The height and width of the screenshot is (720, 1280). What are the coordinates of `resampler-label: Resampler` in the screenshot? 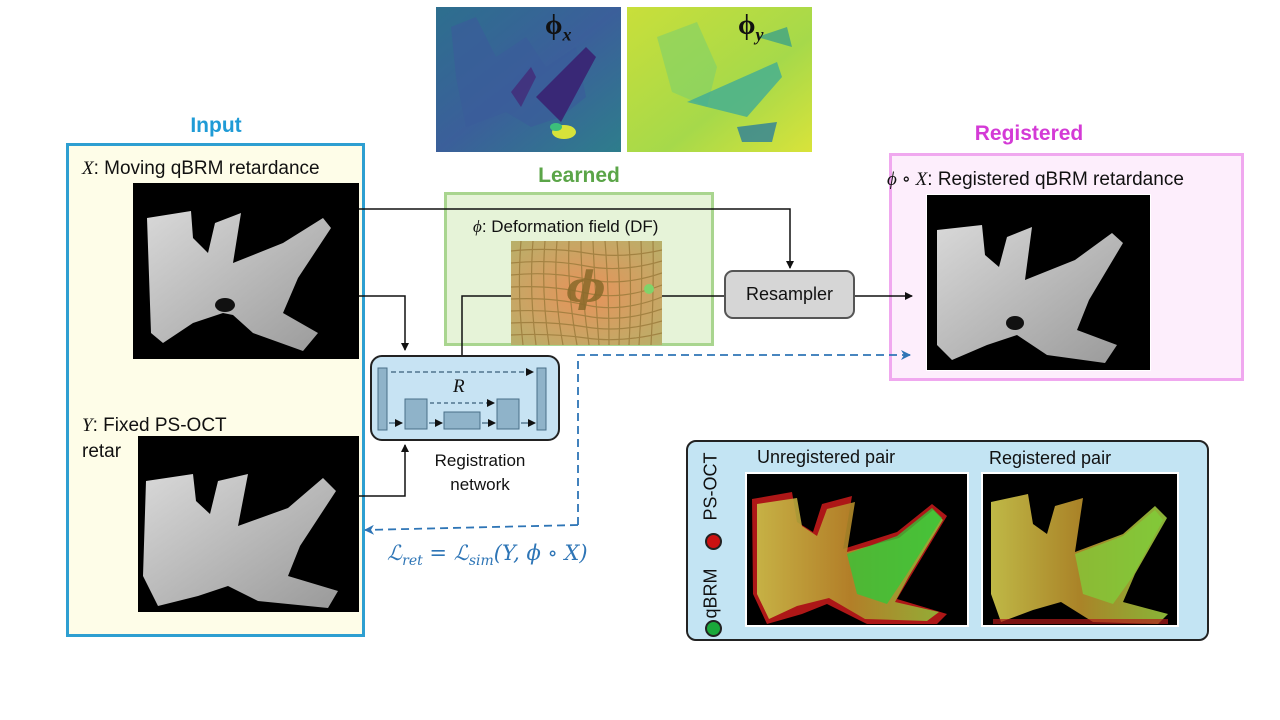 It's located at (789, 294).